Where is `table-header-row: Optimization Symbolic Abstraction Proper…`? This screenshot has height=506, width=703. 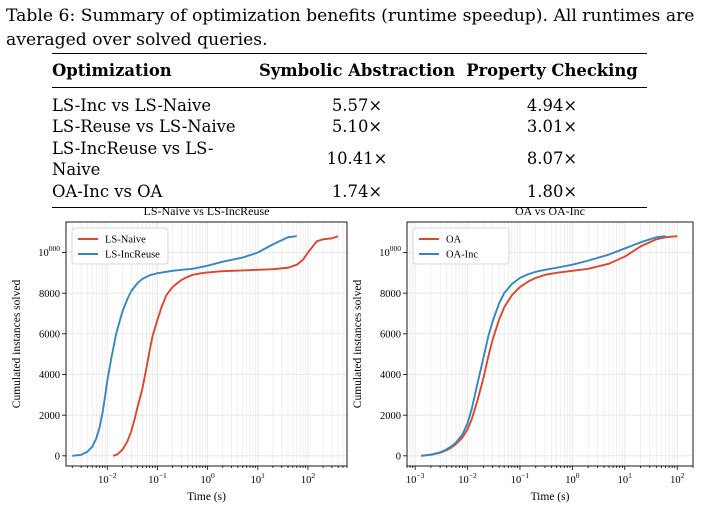 table-header-row: Optimization Symbolic Abstraction Proper… is located at coordinates (349, 70).